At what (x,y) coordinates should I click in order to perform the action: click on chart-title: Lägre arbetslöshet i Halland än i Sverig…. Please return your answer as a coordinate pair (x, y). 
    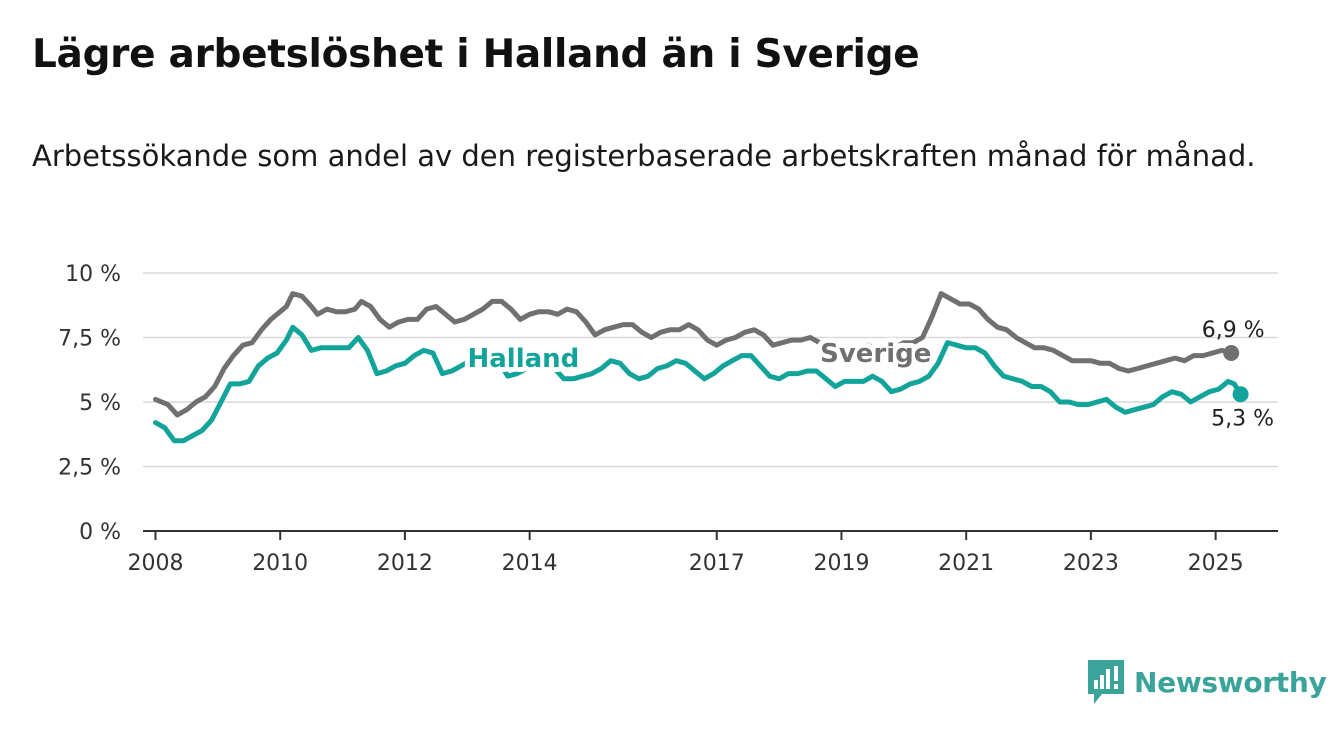
    Looking at the image, I should click on (476, 54).